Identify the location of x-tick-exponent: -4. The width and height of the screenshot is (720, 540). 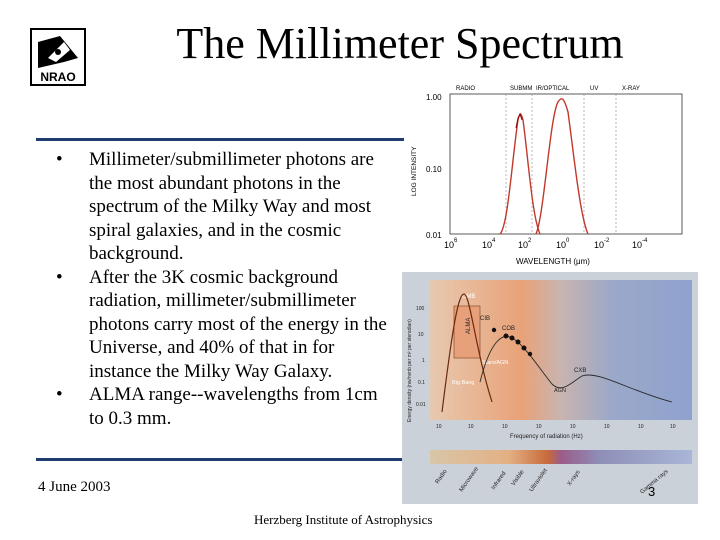
(645, 241).